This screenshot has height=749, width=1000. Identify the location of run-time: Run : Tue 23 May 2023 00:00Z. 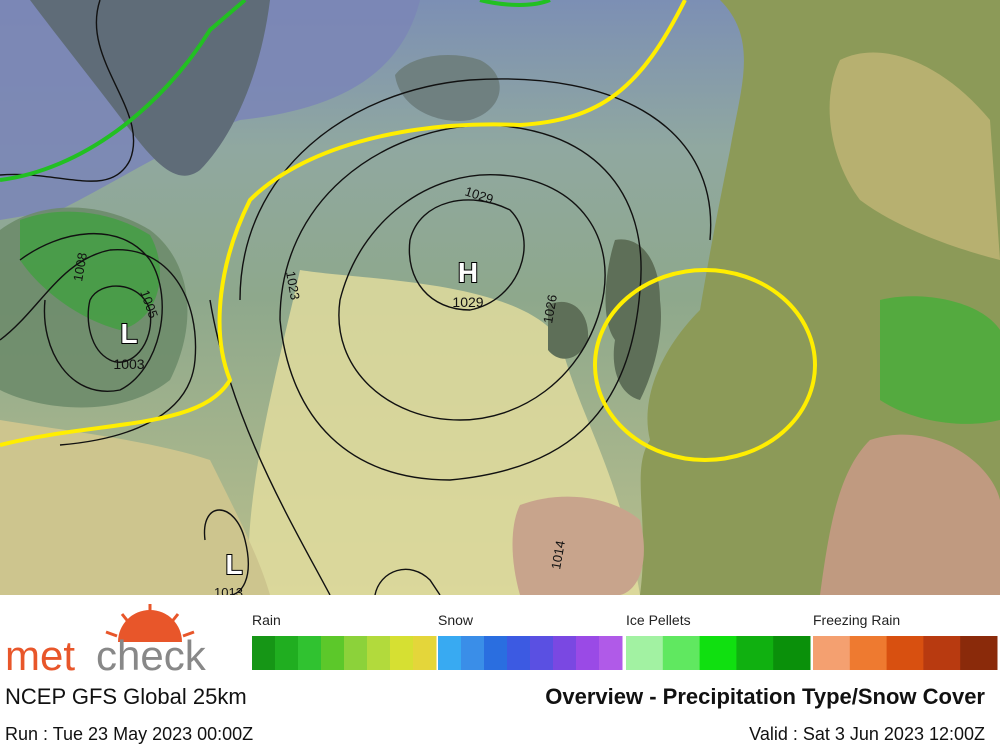
(129, 734).